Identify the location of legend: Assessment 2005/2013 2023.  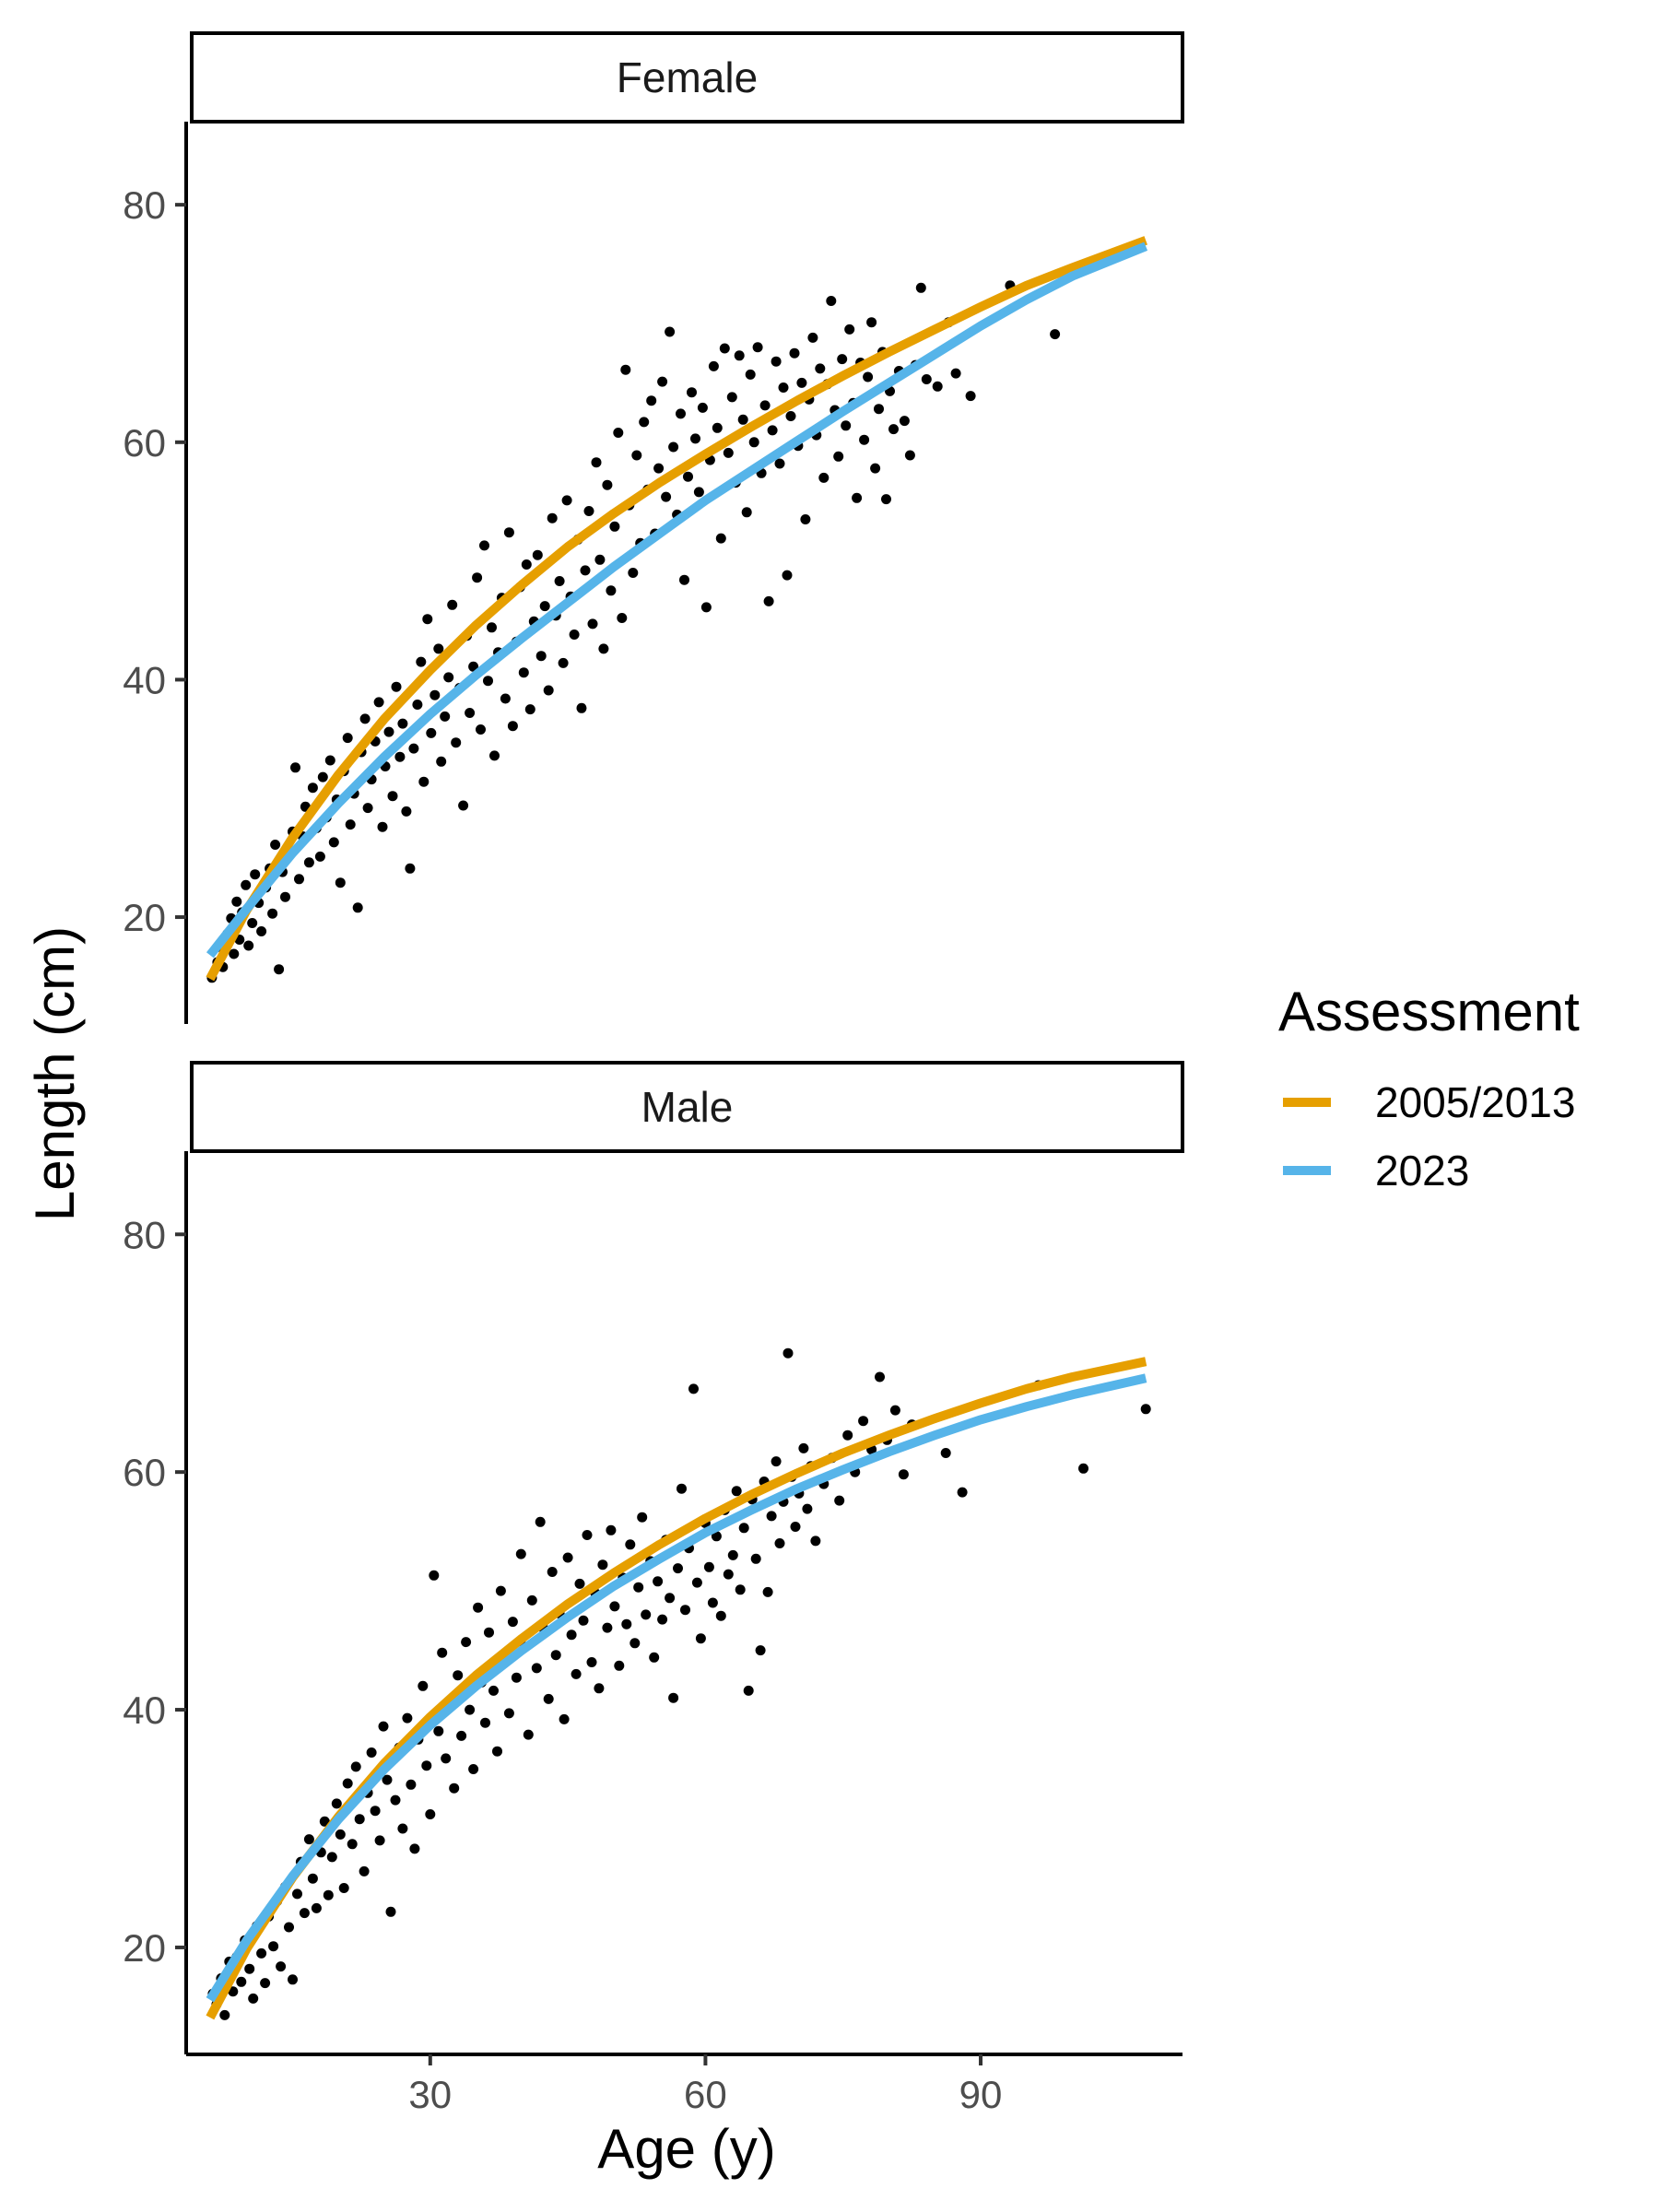
(1429, 1087).